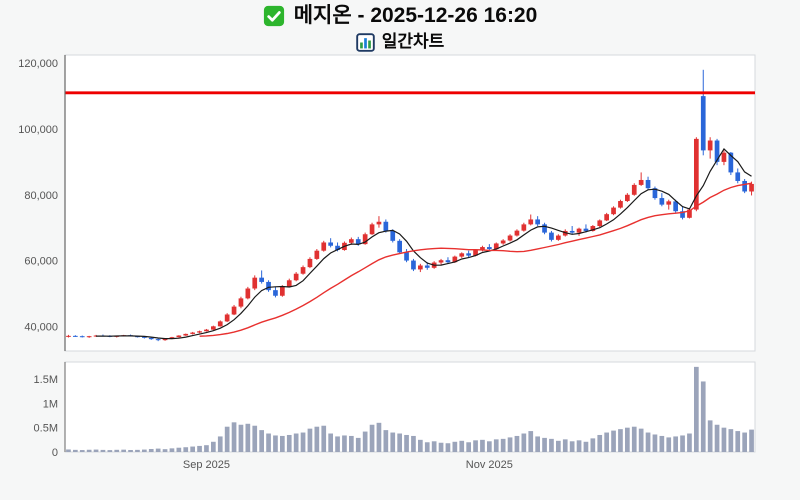  Describe the element at coordinates (38, 195) in the screenshot. I see `price-axis-labels: 40,000 60,000 80,000 100,000 120,000` at that location.